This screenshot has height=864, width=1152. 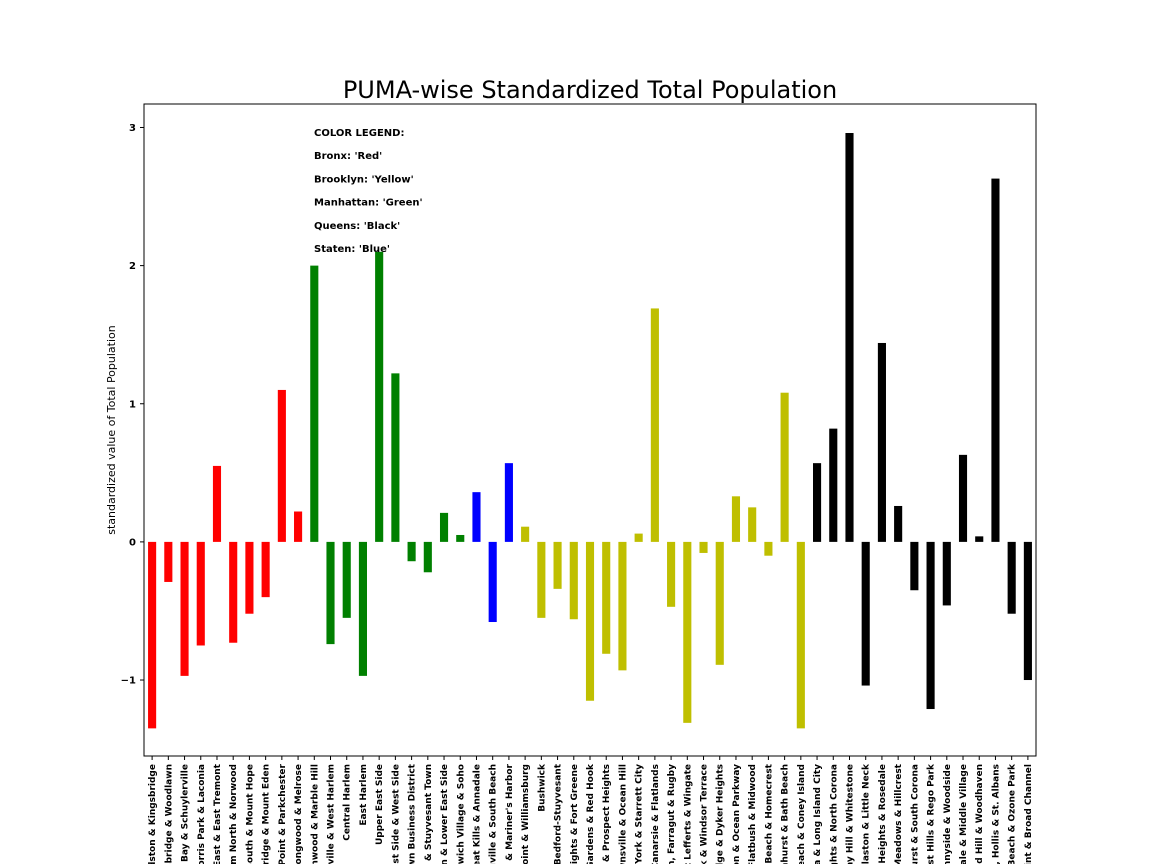 What do you see at coordinates (169, 814) in the screenshot?
I see `x-tick-label: nsbridge & Woodlawn` at bounding box center [169, 814].